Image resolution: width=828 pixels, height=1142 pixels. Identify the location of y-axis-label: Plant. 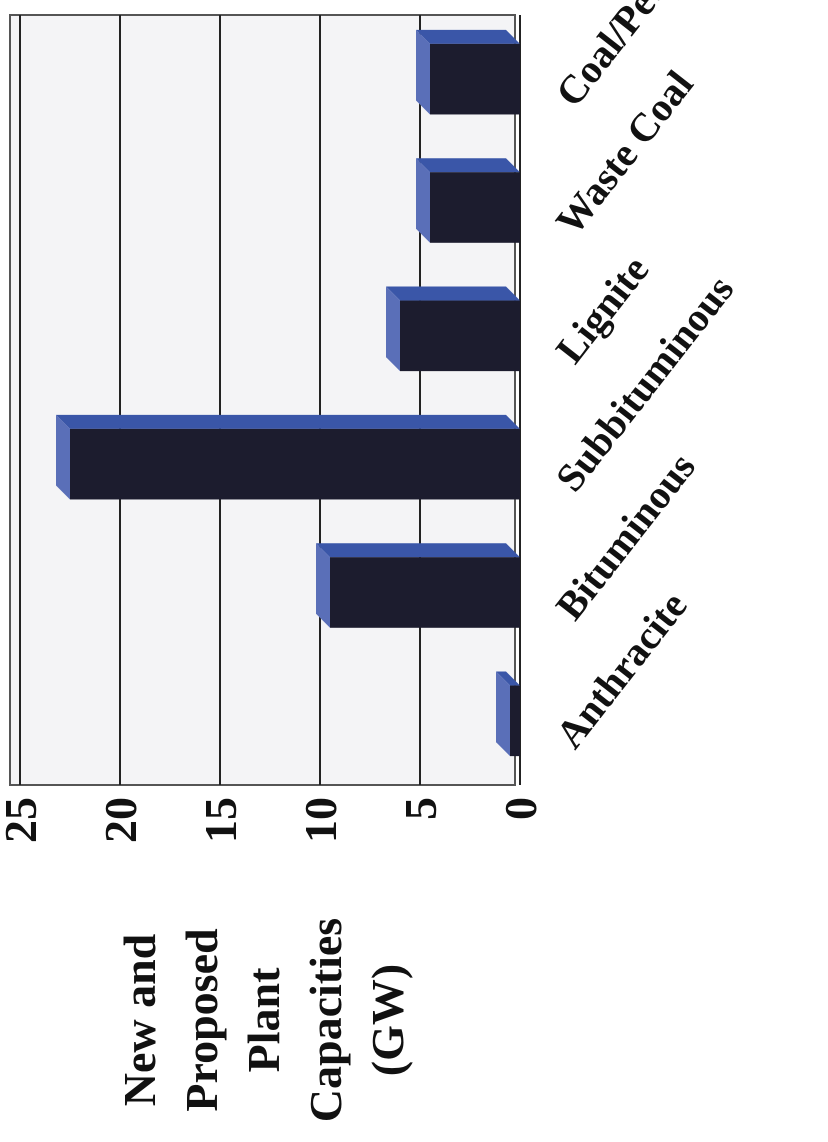
(263, 1019).